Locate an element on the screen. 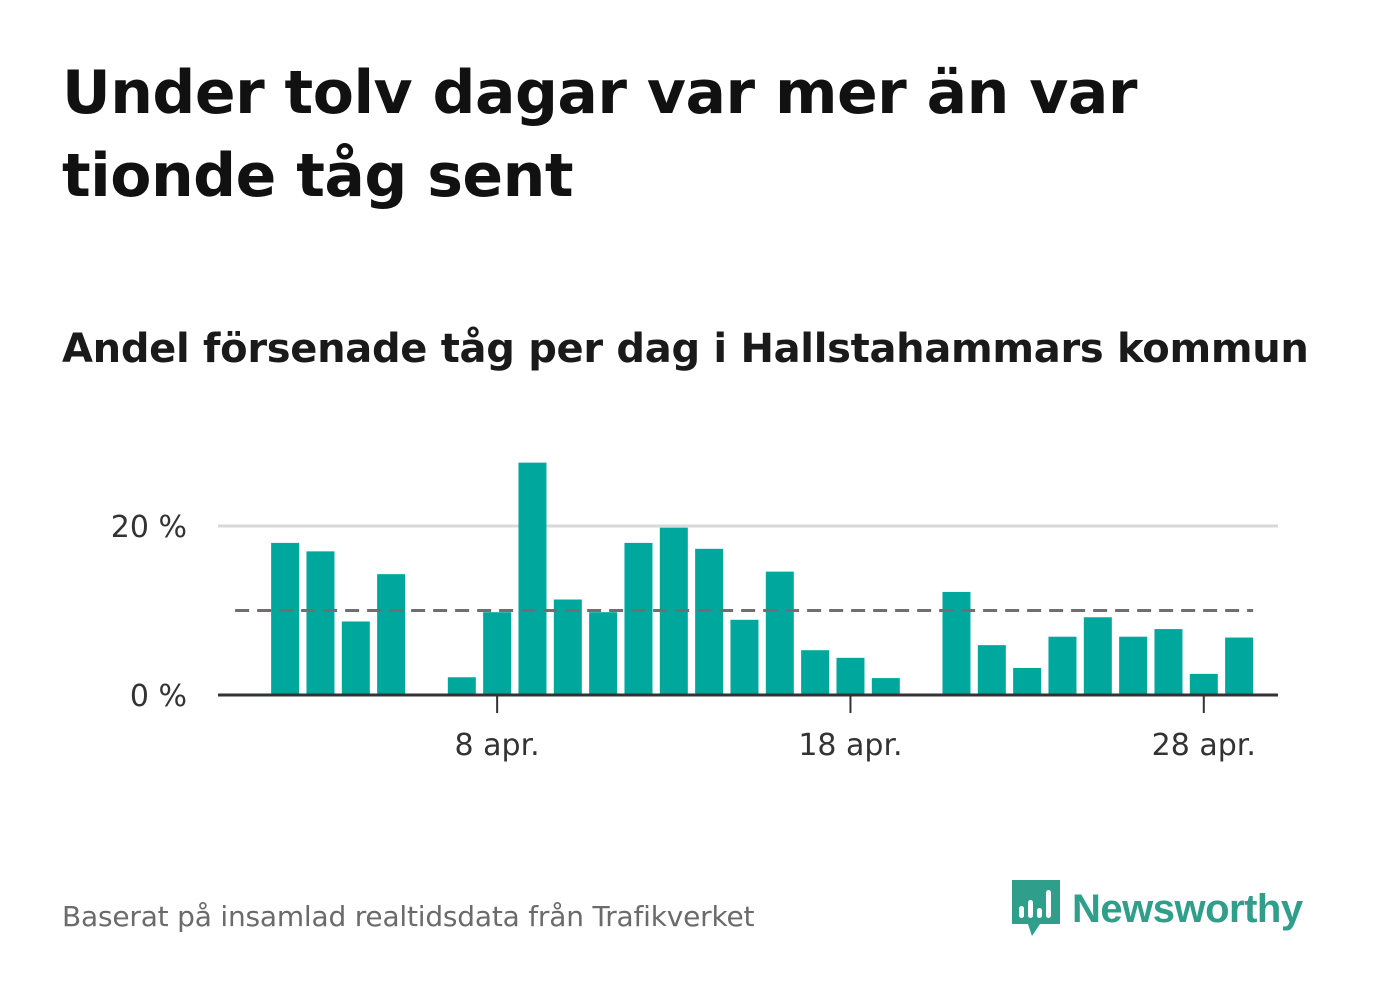  newsworthy-logo-icon is located at coordinates (1036, 908).